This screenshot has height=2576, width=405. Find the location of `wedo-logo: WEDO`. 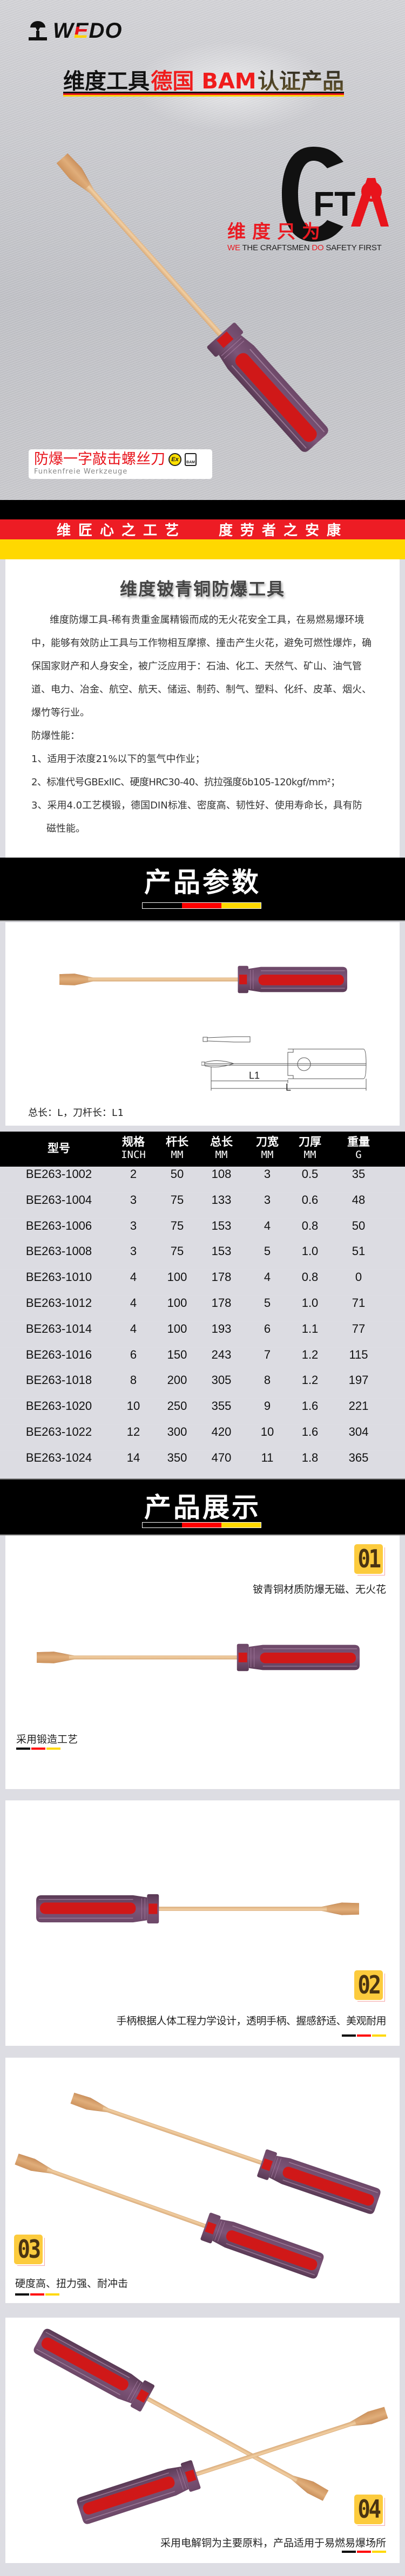

wedo-logo: WEDO is located at coordinates (74, 31).